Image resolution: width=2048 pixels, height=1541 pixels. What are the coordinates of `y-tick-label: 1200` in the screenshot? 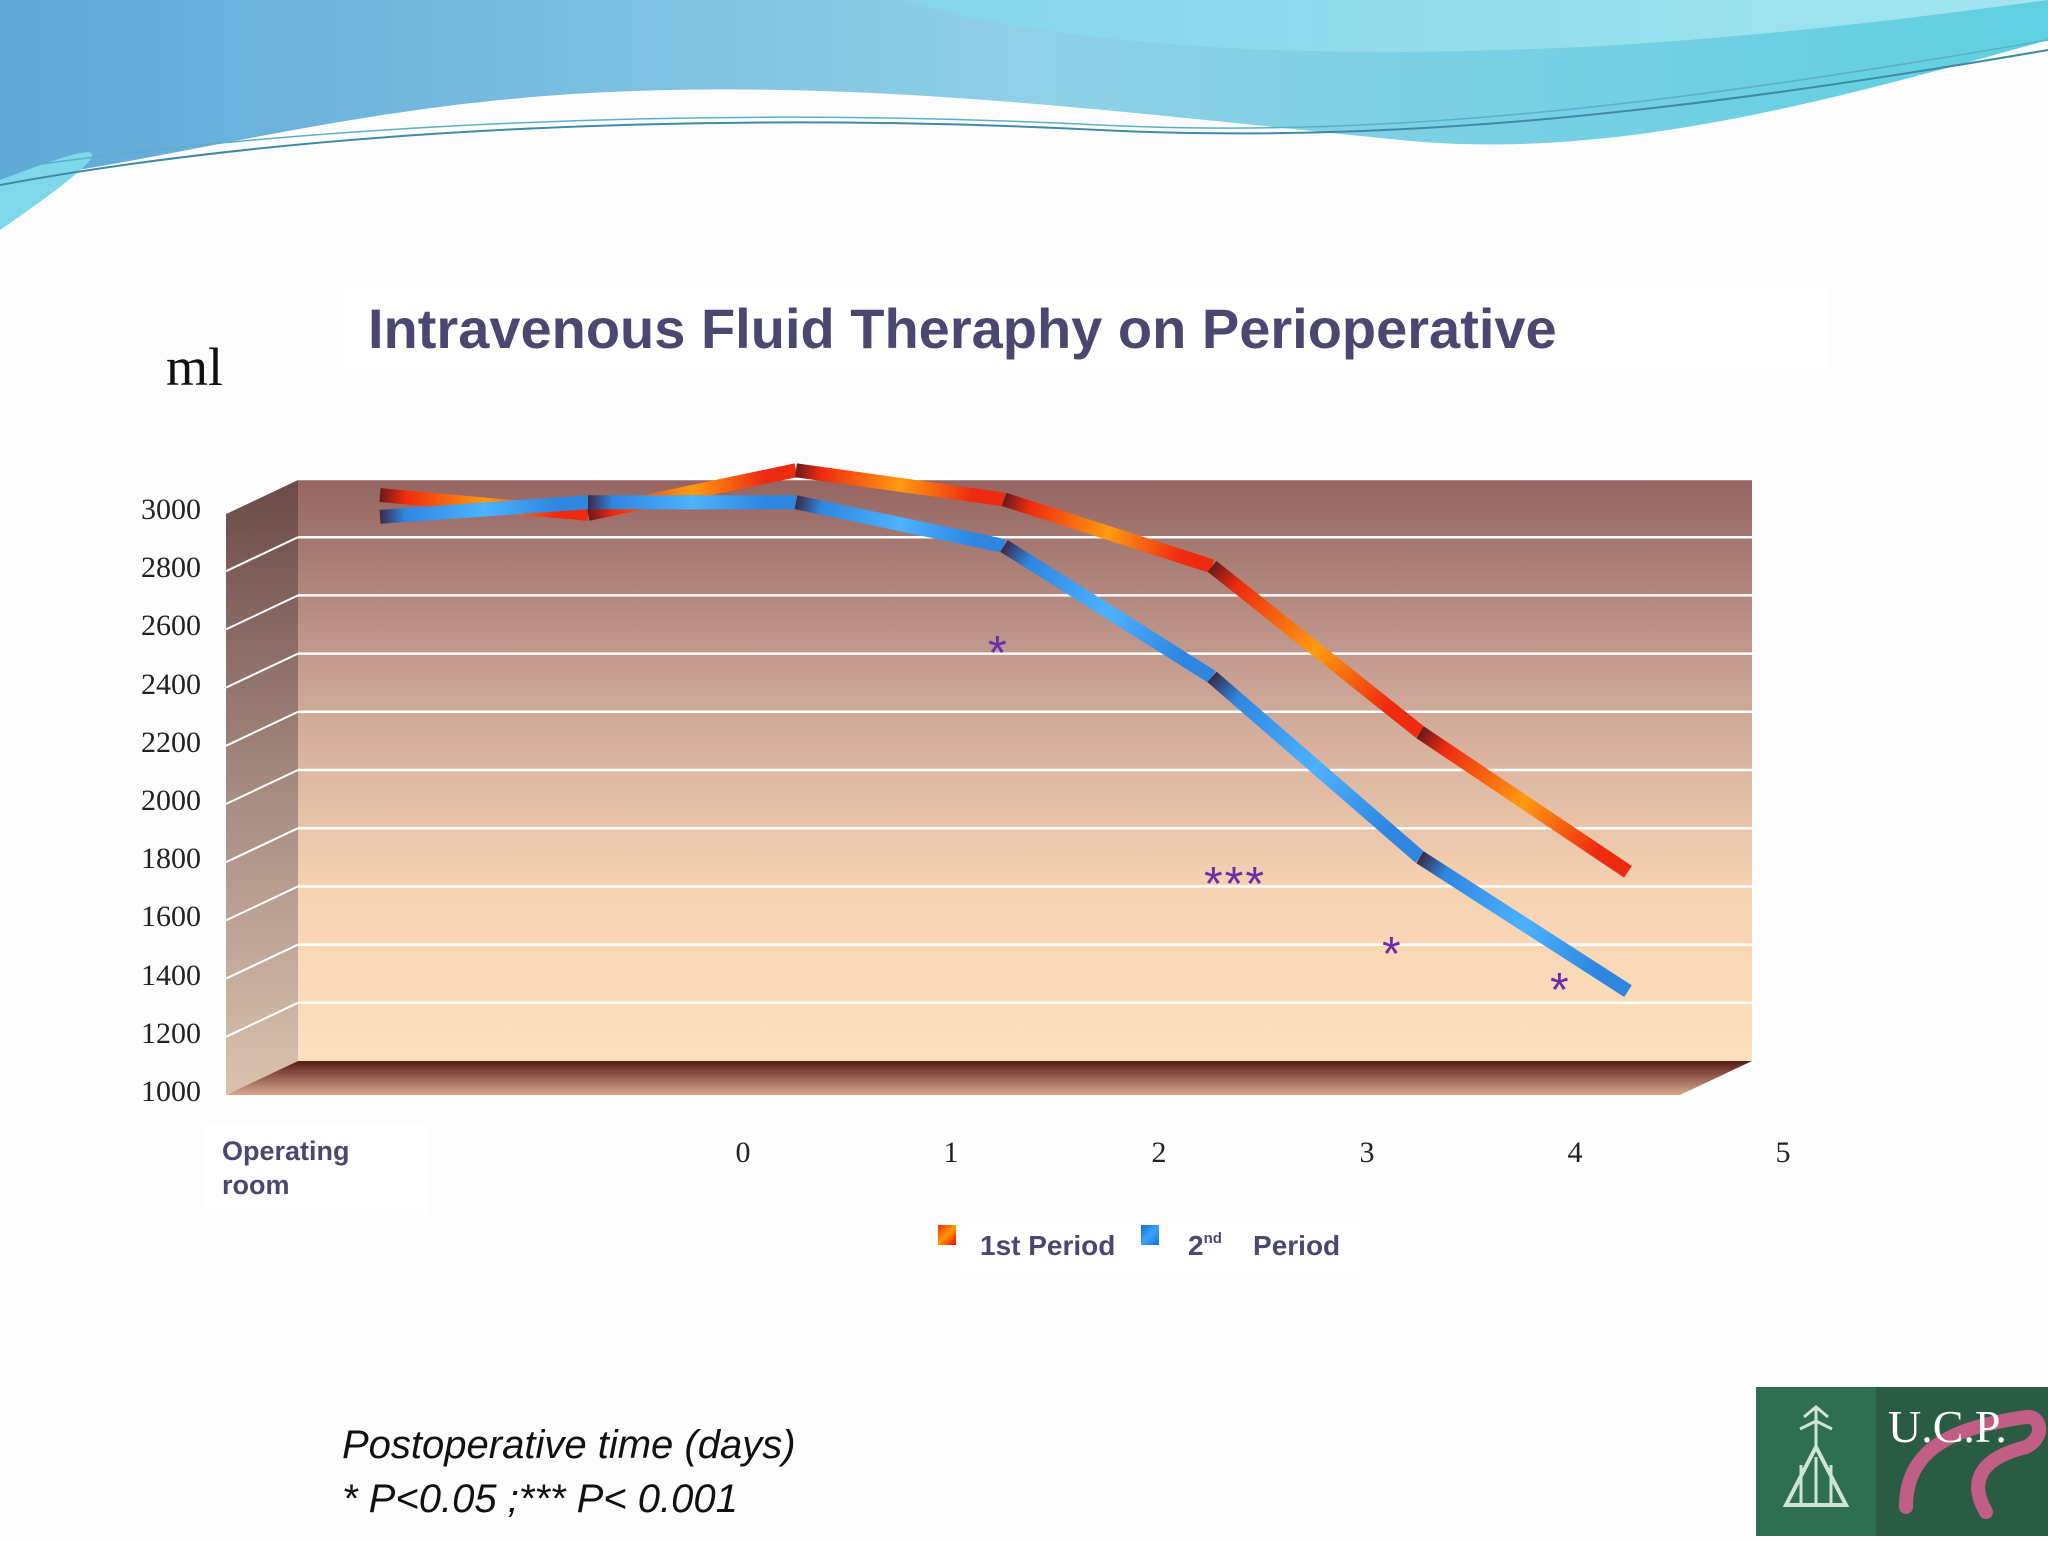 It's located at (171, 1033).